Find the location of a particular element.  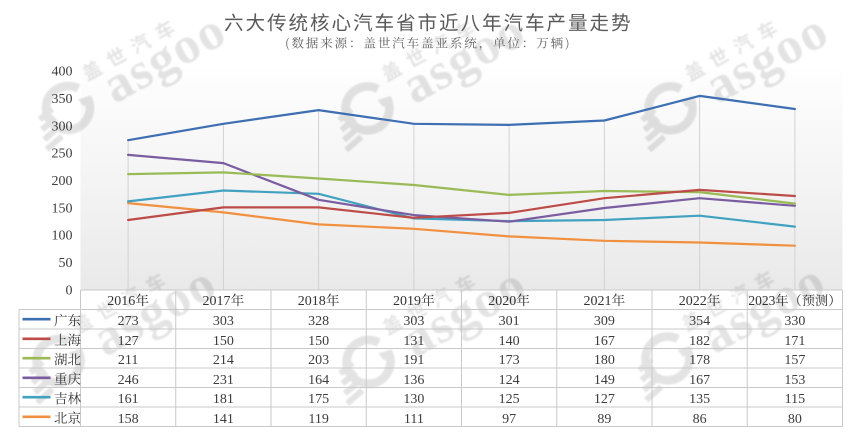

svg-text: 330 is located at coordinates (794, 321).